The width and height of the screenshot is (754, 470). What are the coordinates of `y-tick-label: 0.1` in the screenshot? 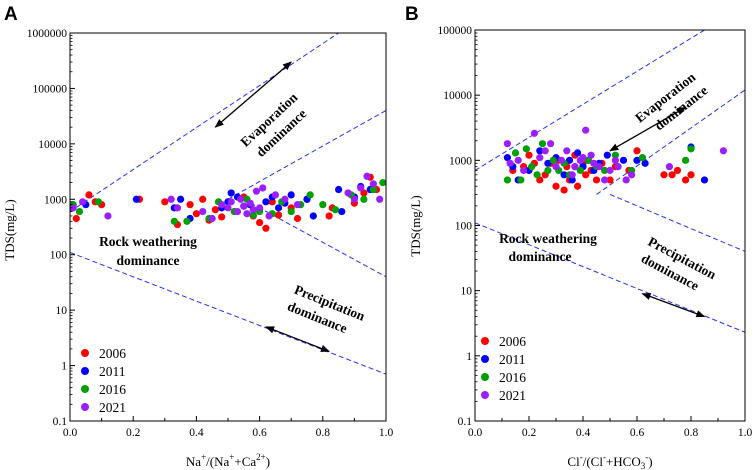 It's located at (465, 422).